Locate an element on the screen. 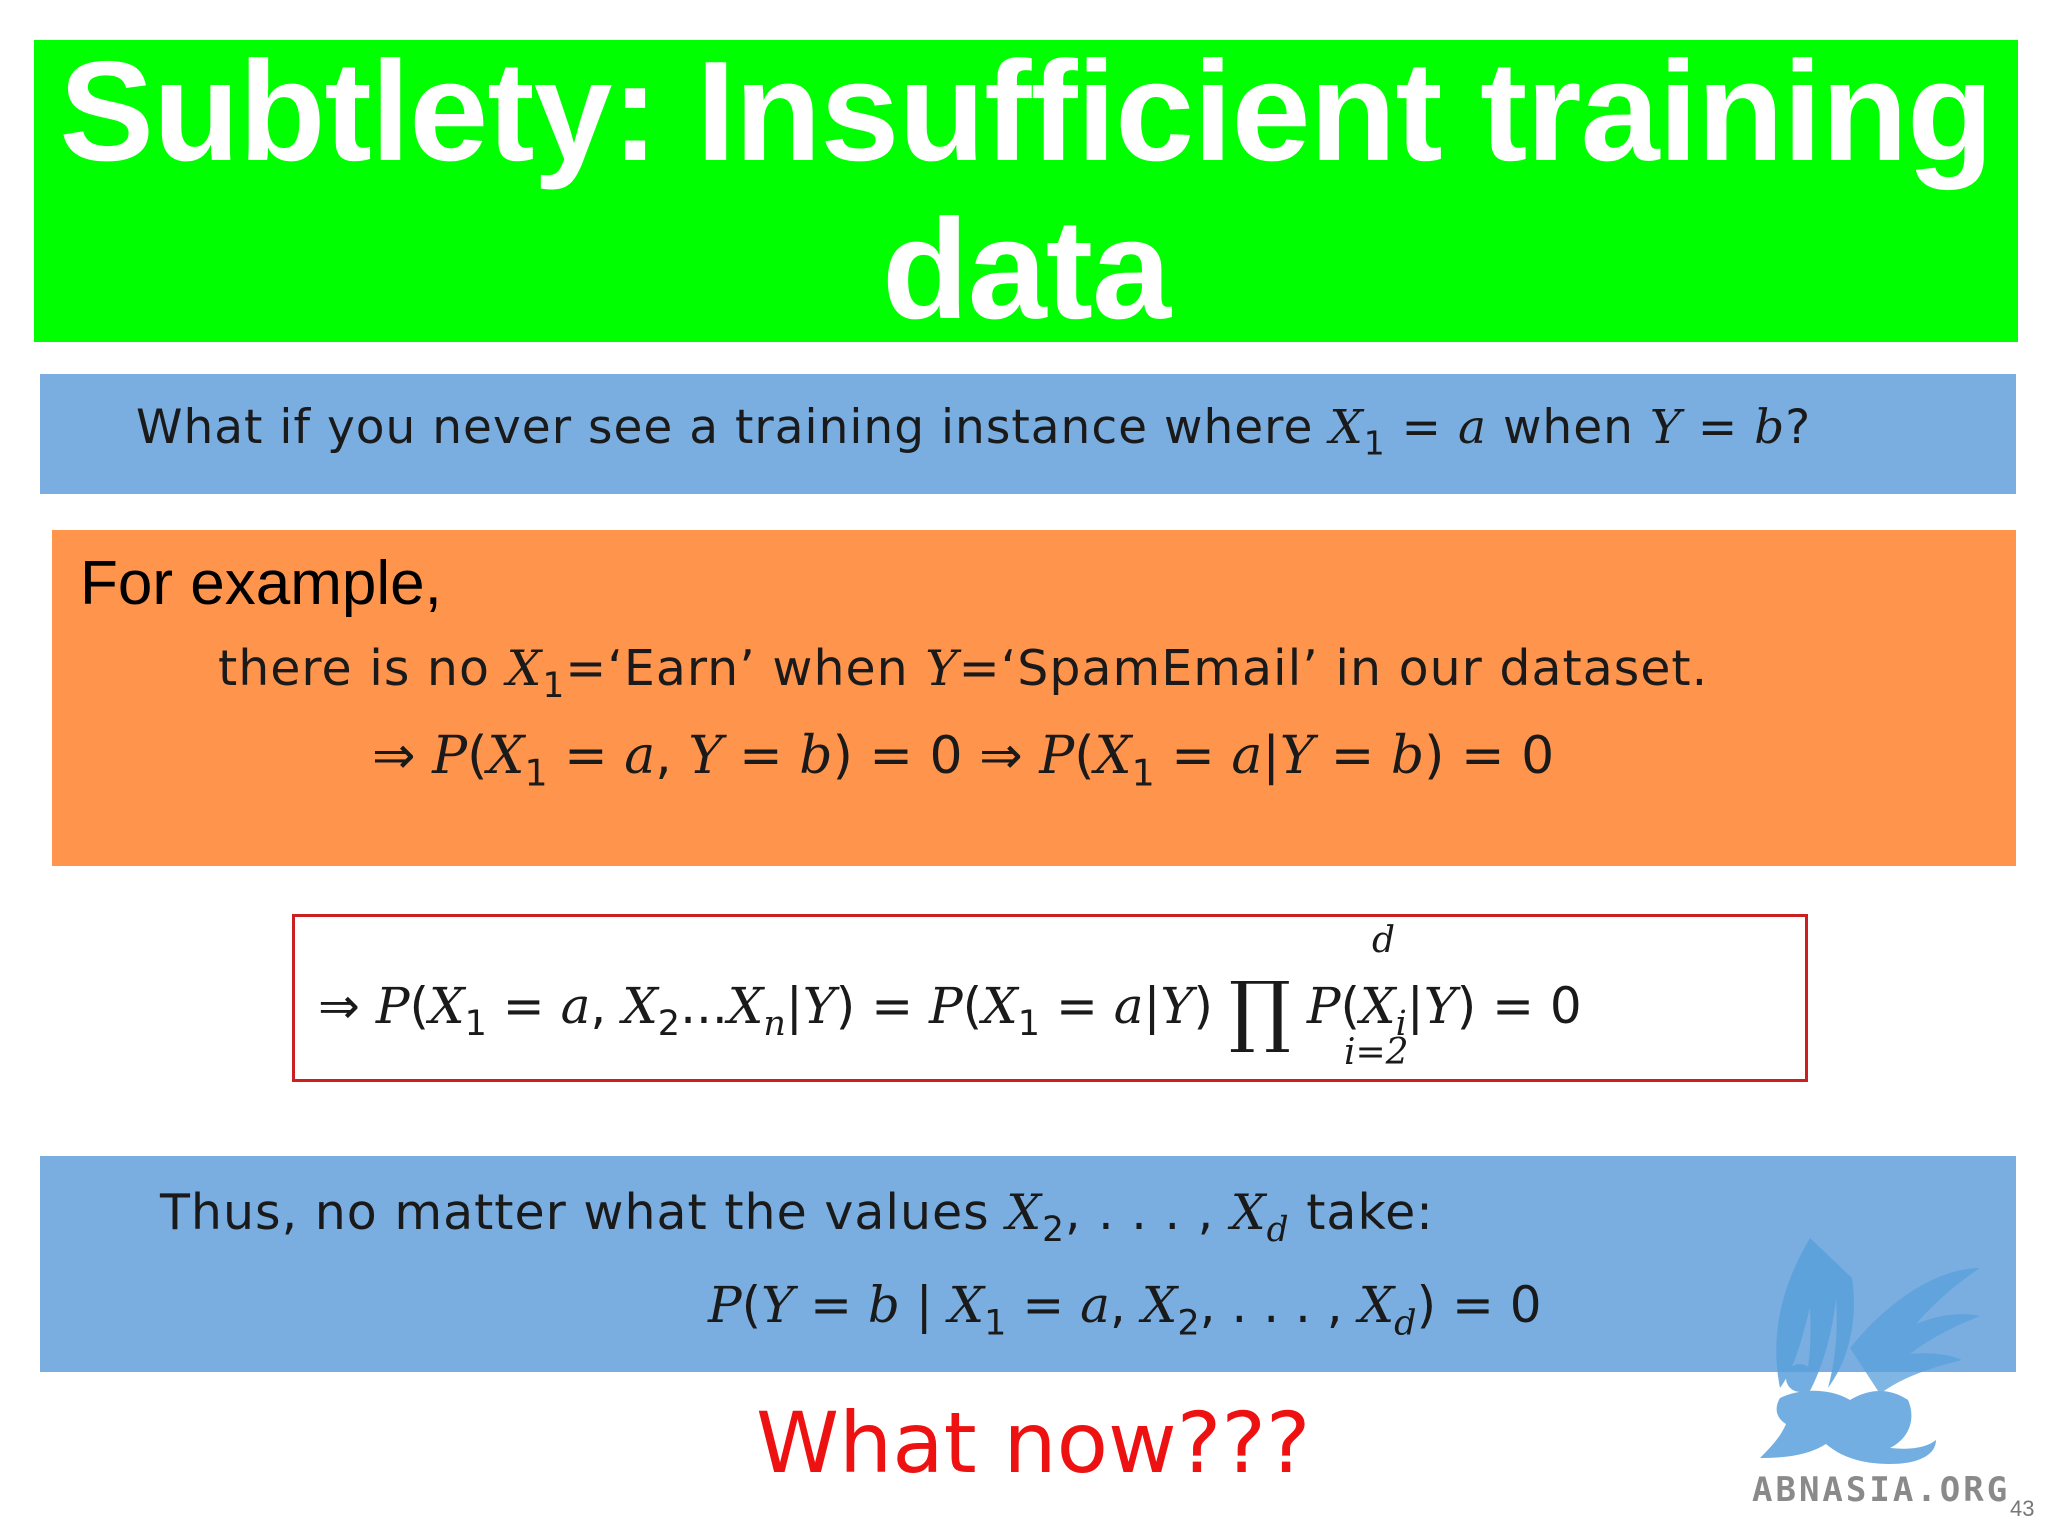 This screenshot has height=1536, width=2048. product-upper-limit: d is located at coordinates (1384, 940).